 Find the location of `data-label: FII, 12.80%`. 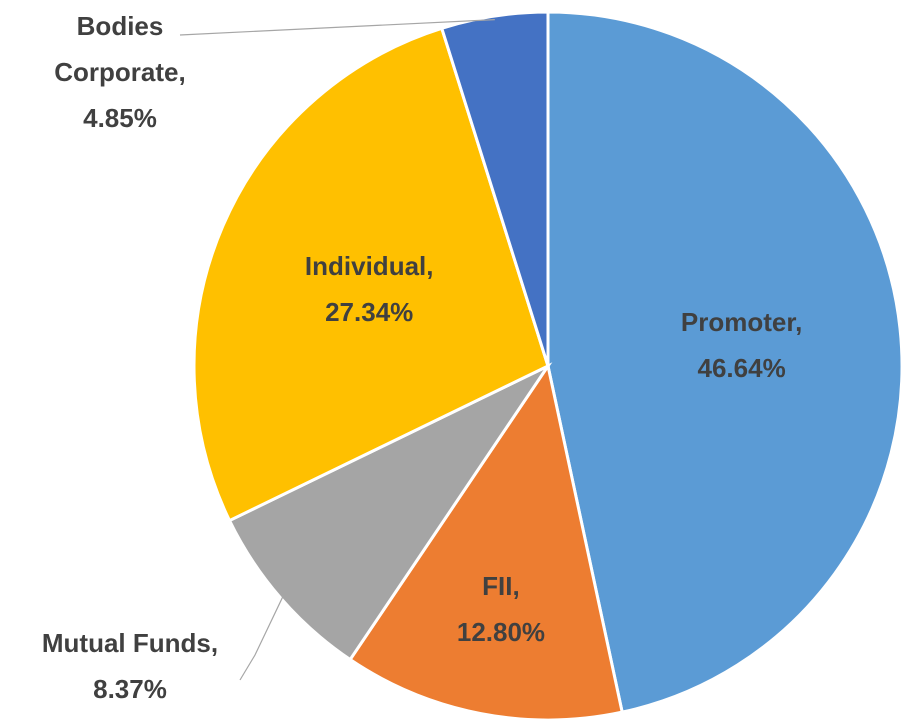

data-label: FII, 12.80% is located at coordinates (501, 609).